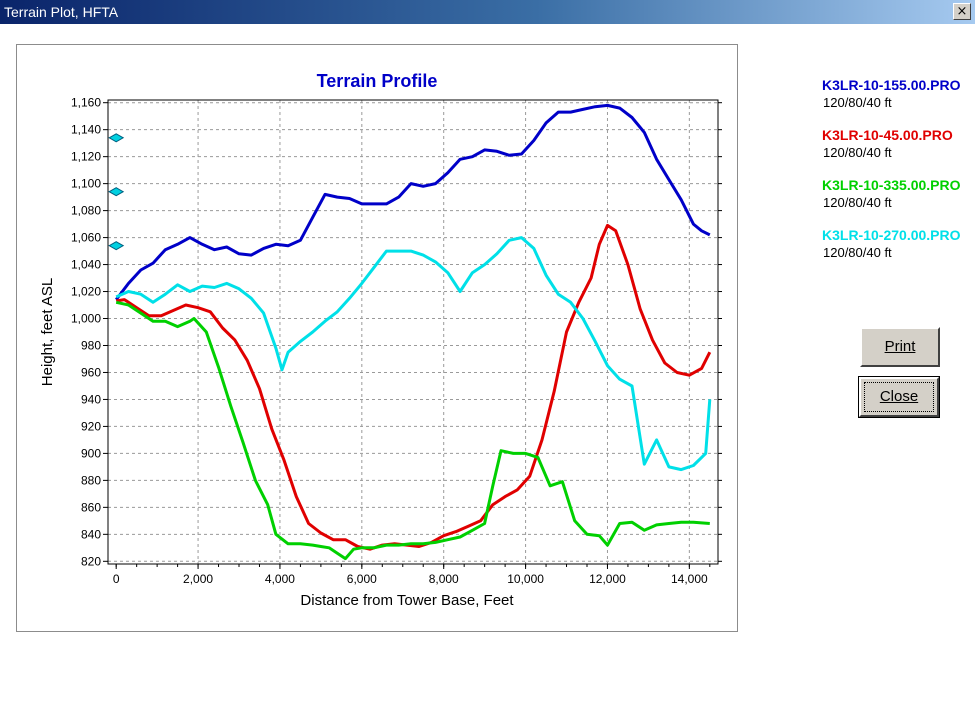 The height and width of the screenshot is (721, 975). What do you see at coordinates (86, 184) in the screenshot?
I see `y-tick-label: 1,100` at bounding box center [86, 184].